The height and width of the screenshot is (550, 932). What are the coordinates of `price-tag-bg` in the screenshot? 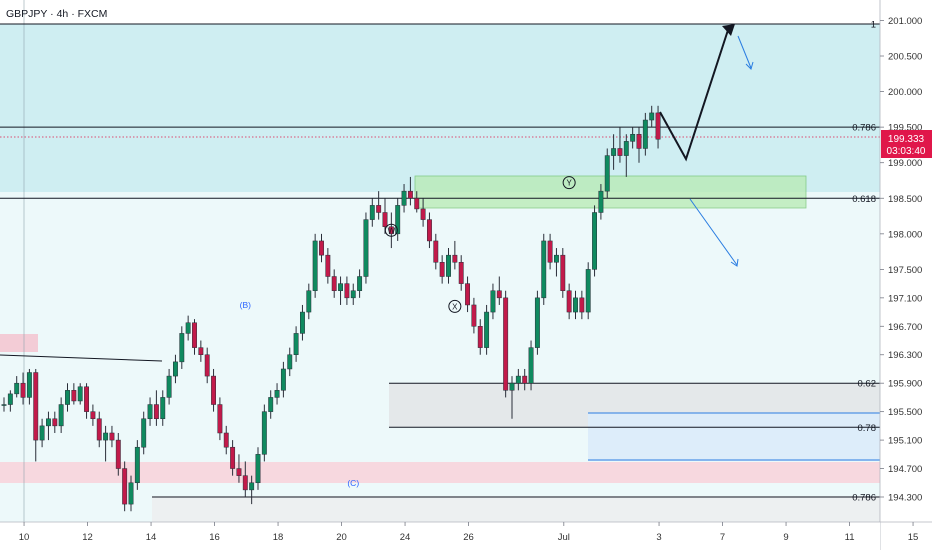 It's located at (906, 144).